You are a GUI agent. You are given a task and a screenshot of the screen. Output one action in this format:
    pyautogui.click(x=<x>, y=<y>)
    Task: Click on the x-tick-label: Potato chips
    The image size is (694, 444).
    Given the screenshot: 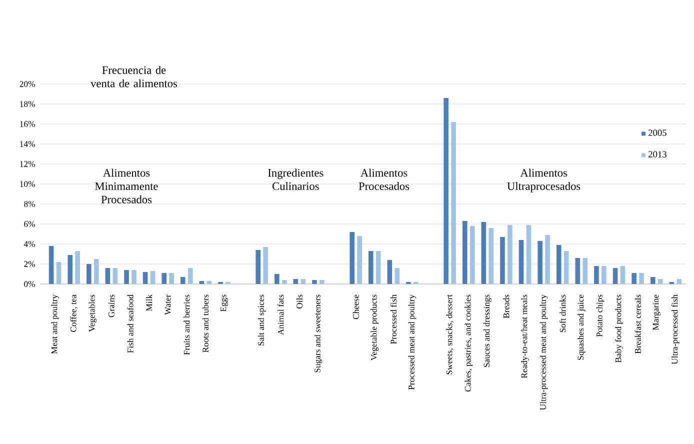 What is the action you would take?
    pyautogui.click(x=600, y=315)
    